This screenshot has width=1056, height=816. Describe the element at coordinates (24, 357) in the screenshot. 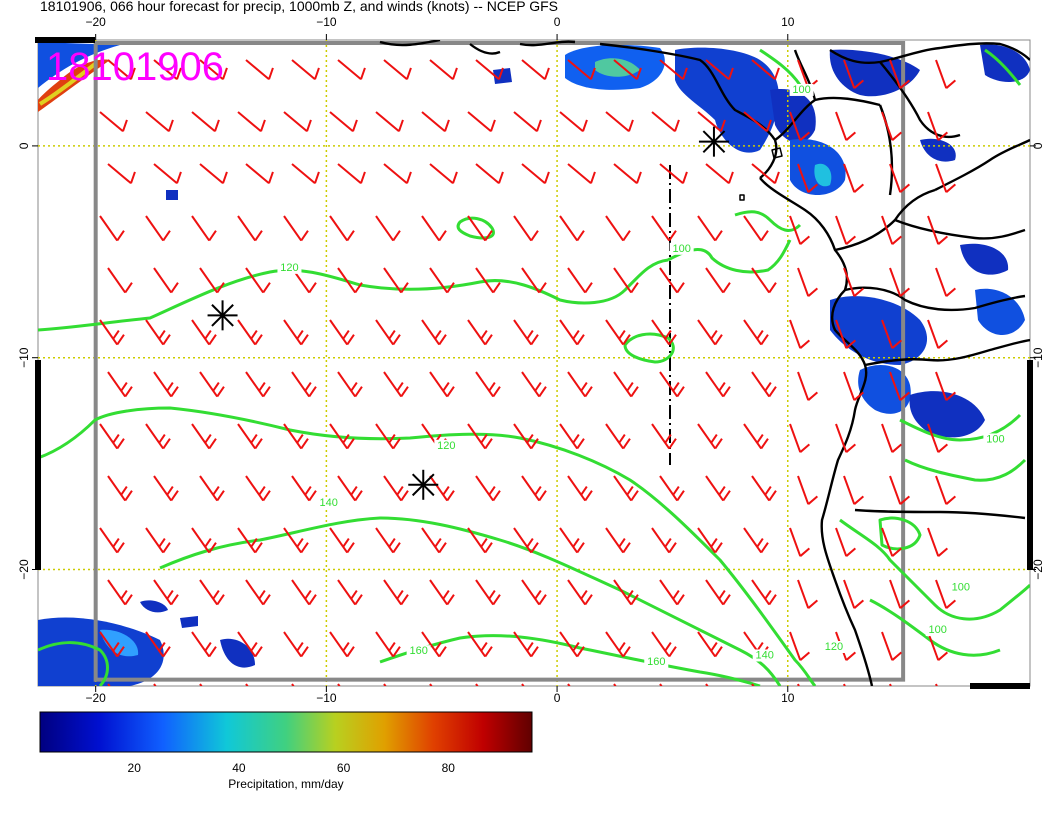

I see `y-tick-label-left: −10` at that location.